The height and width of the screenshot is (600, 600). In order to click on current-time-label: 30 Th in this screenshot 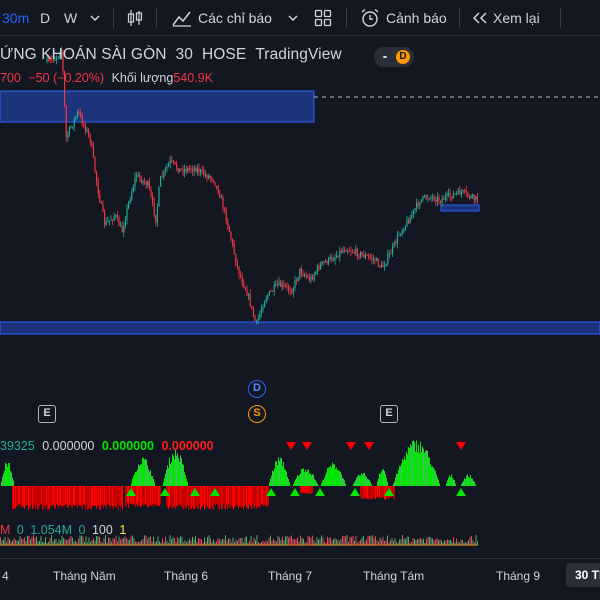, I will do `click(583, 575)`.